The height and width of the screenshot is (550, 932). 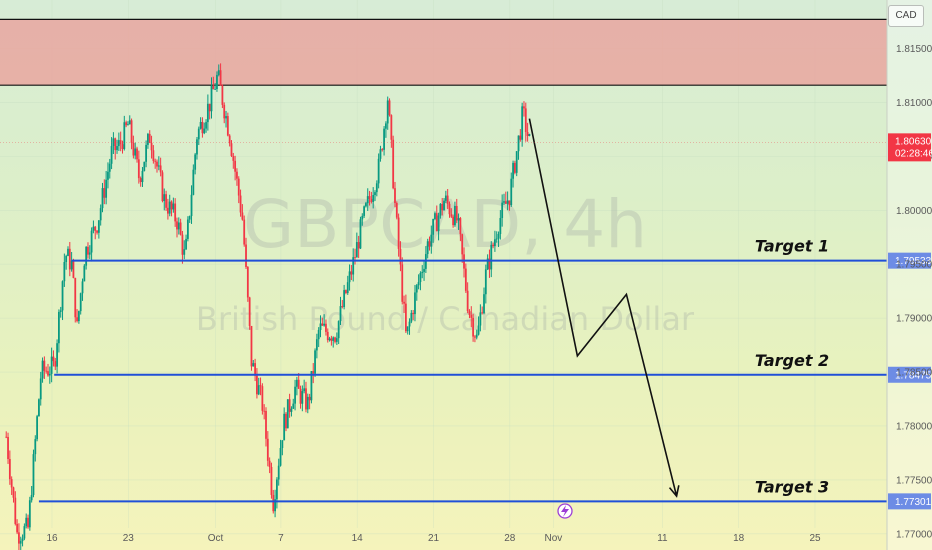 What do you see at coordinates (554, 538) in the screenshot?
I see `time-tick-label: Nov` at bounding box center [554, 538].